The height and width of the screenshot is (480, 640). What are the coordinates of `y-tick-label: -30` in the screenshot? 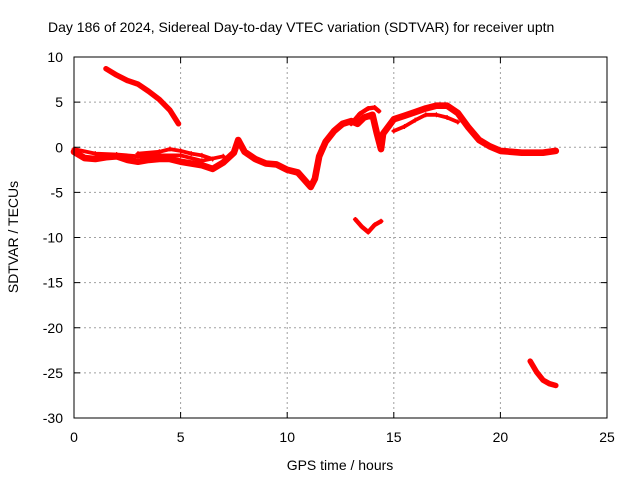 It's located at (53, 418).